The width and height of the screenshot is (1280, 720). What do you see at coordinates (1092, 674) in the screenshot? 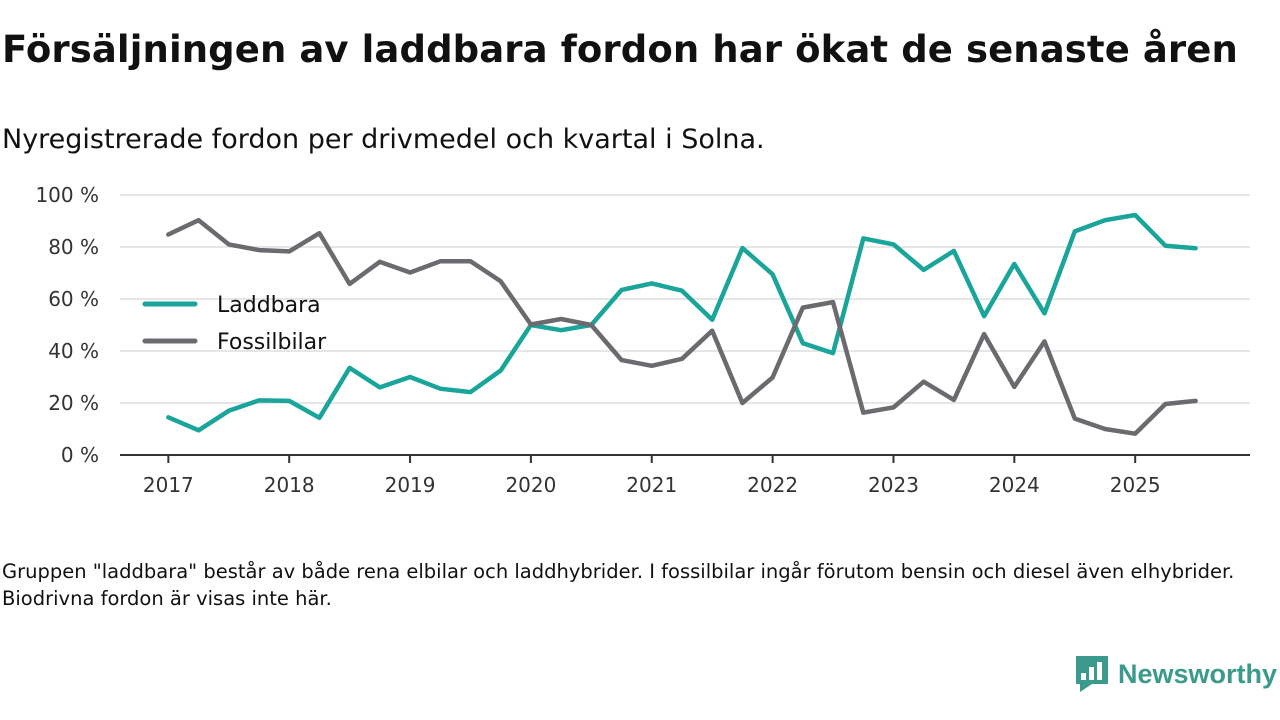
I see `newsworthy-logo-icon` at bounding box center [1092, 674].